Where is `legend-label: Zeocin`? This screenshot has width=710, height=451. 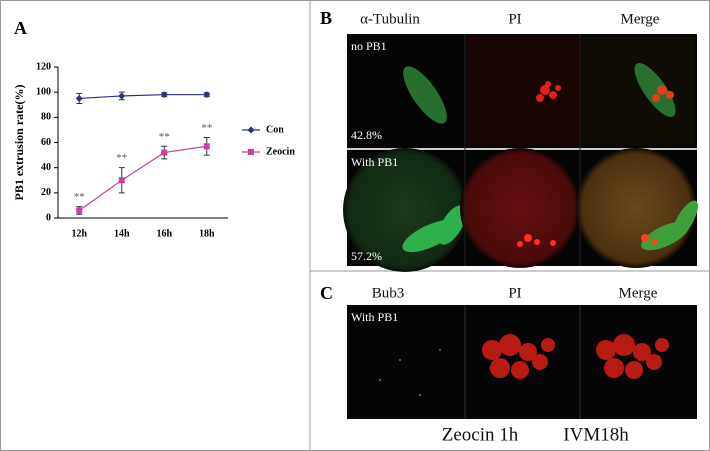
legend-label: Zeocin is located at coordinates (280, 151).